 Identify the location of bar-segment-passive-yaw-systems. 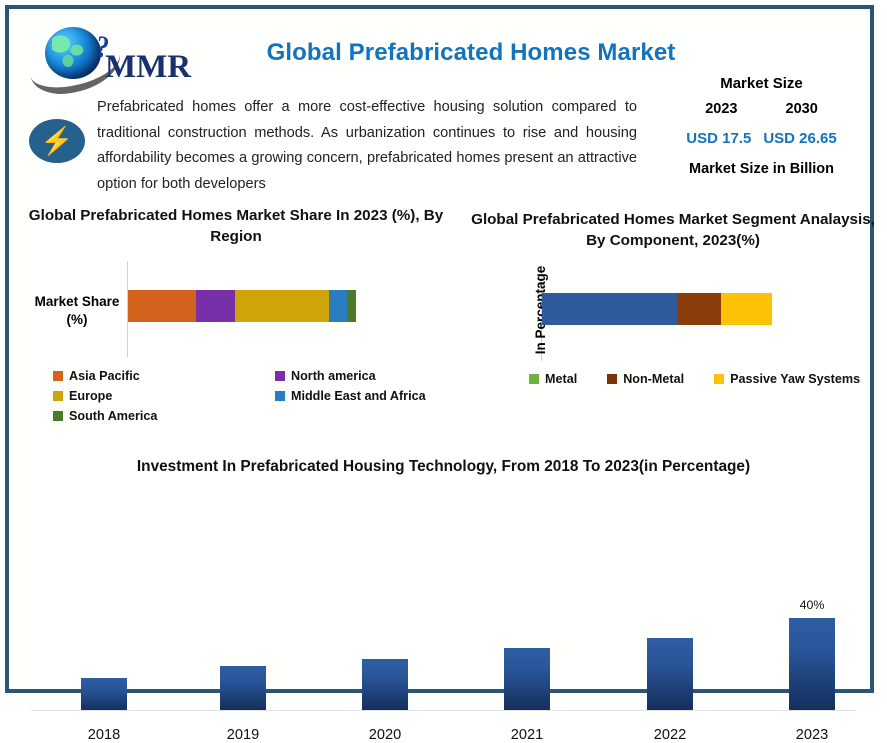
(746, 309).